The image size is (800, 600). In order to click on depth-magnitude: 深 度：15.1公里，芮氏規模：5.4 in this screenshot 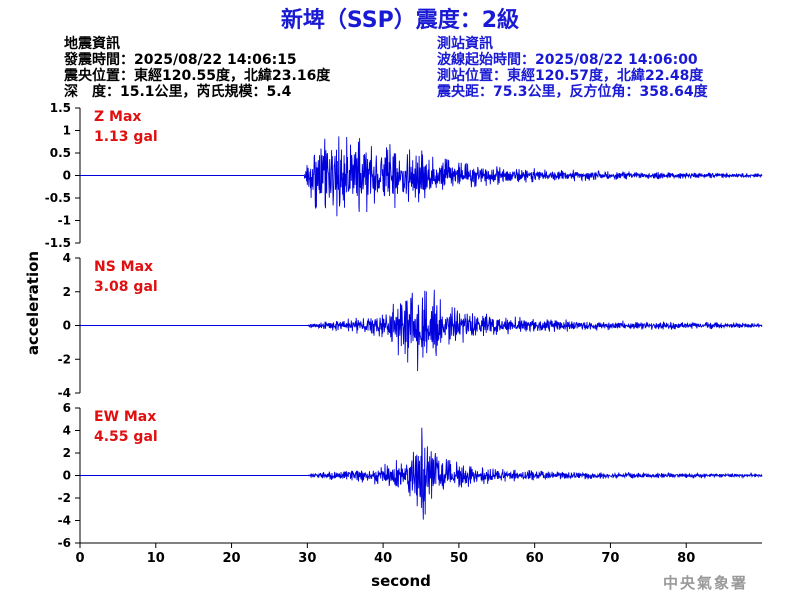, I will do `click(178, 92)`.